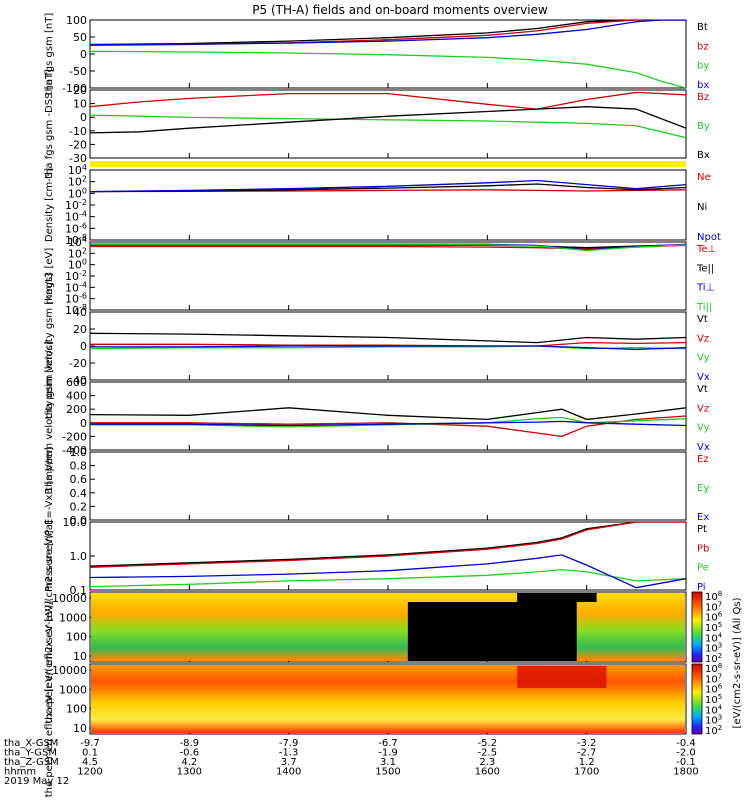  Describe the element at coordinates (90, 753) in the screenshot. I see `footer-value: 0.1` at that location.